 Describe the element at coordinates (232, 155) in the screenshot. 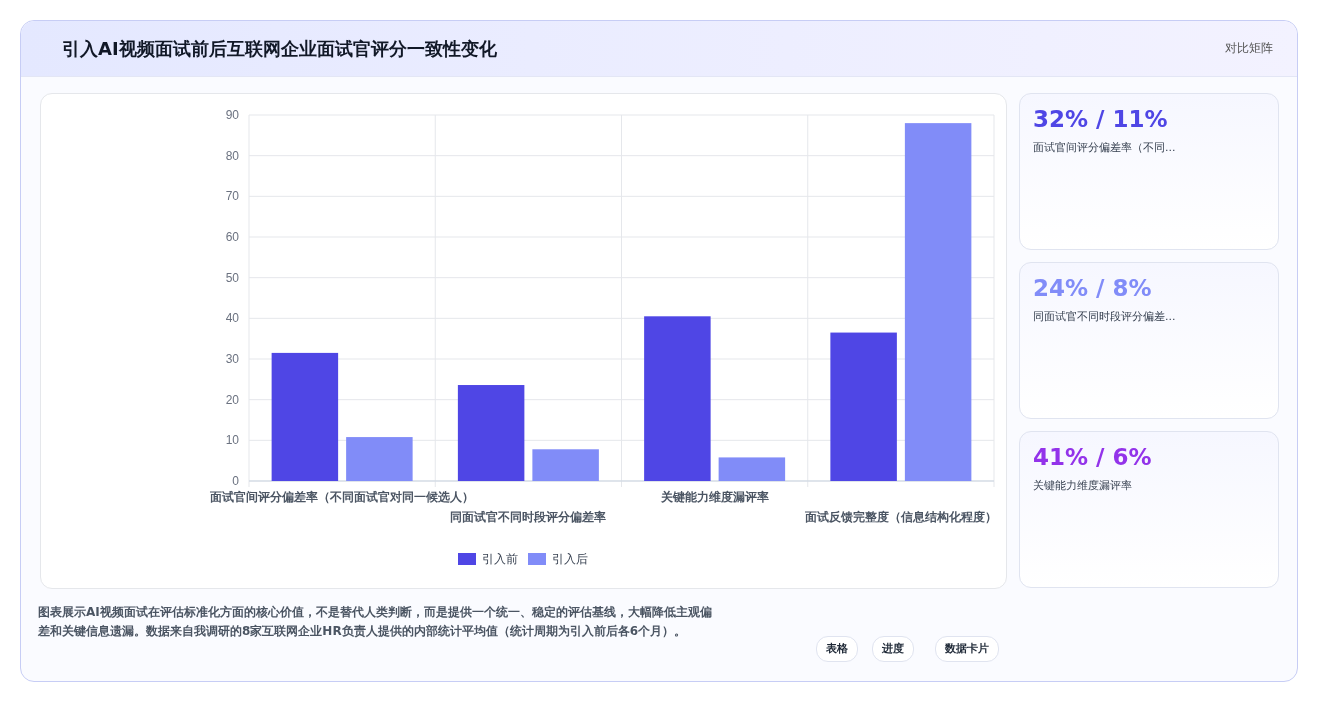

I see `y-tick-label: 80` at that location.